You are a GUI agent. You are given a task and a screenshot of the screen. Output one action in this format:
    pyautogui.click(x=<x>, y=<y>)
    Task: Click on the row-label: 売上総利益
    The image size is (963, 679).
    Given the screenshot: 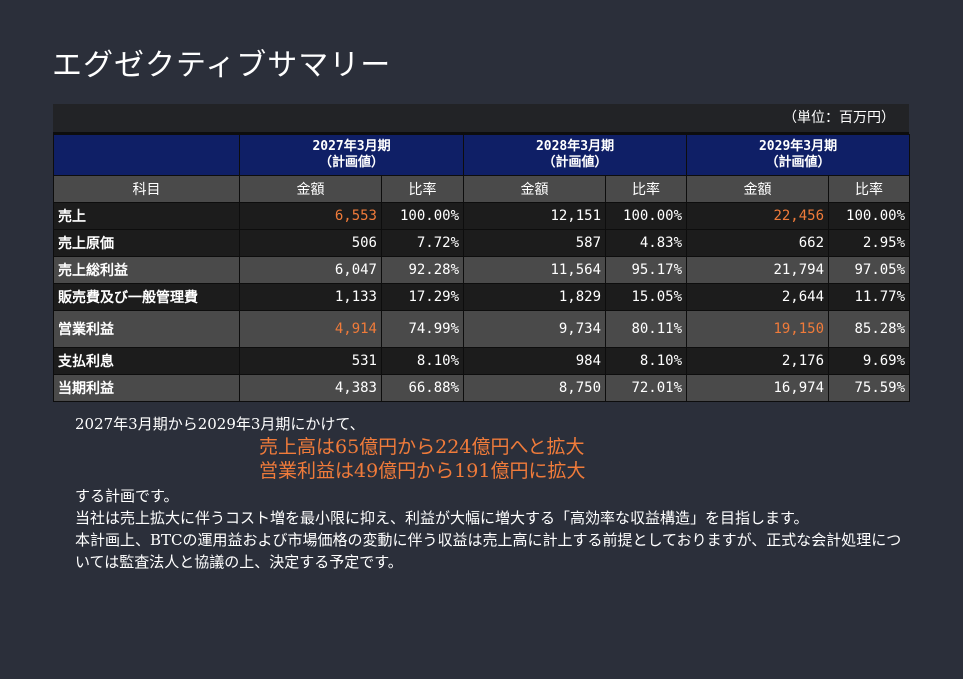 What is the action you would take?
    pyautogui.click(x=146, y=270)
    